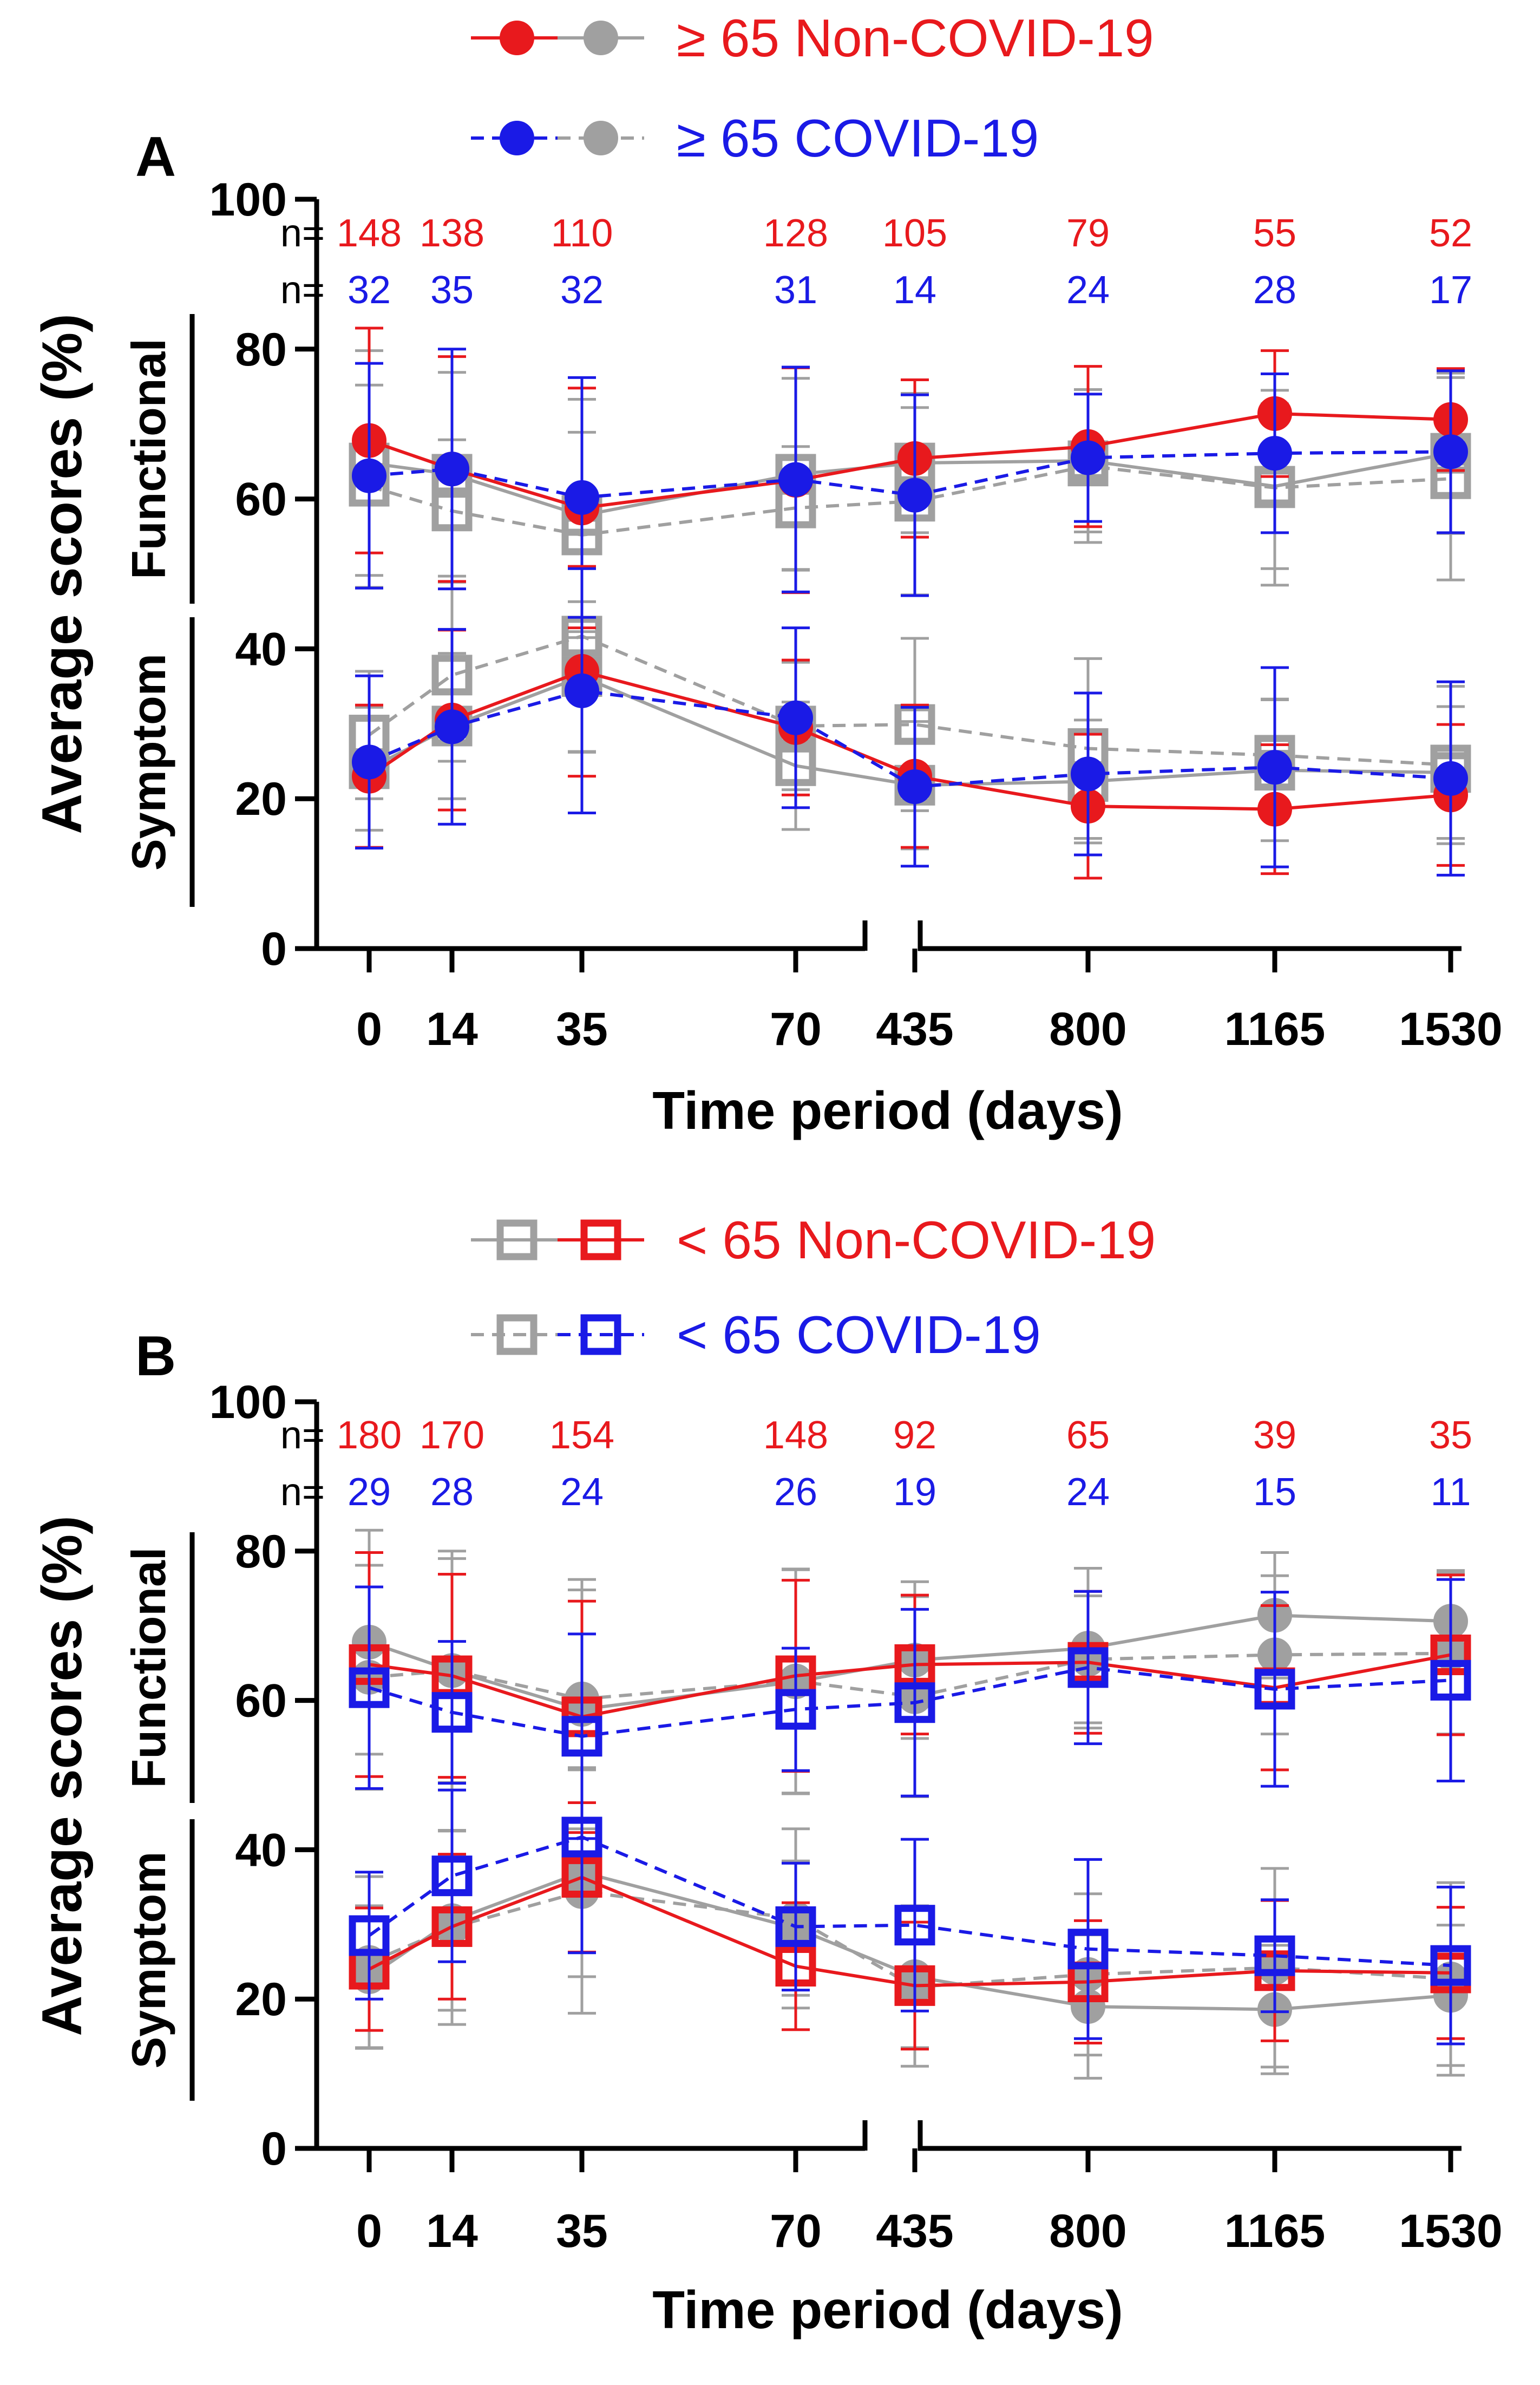 The image size is (1540, 2385). I want to click on group-label-symptom: Symptom, so click(148, 762).